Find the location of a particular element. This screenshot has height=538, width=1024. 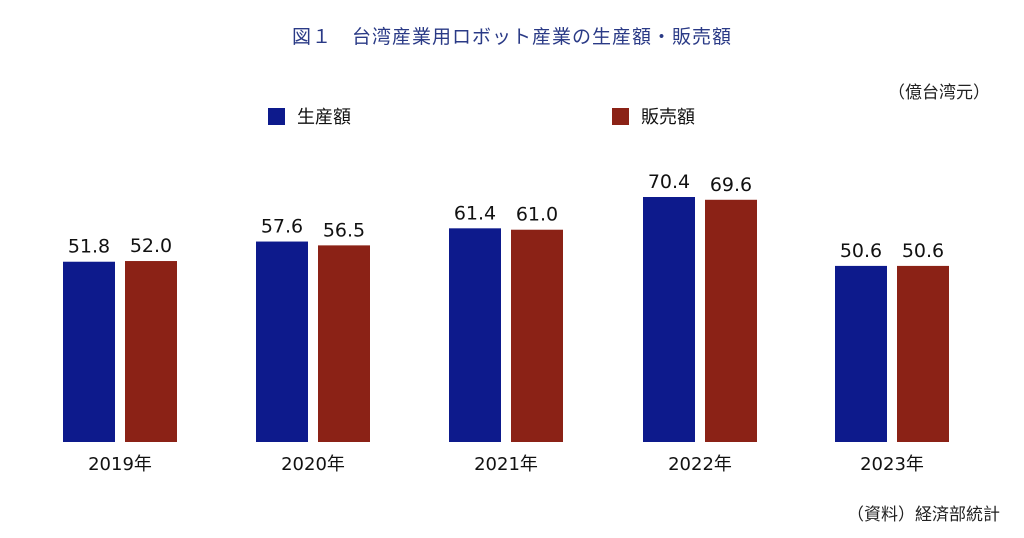

data-label-production-4: 70.4 is located at coordinates (669, 182).